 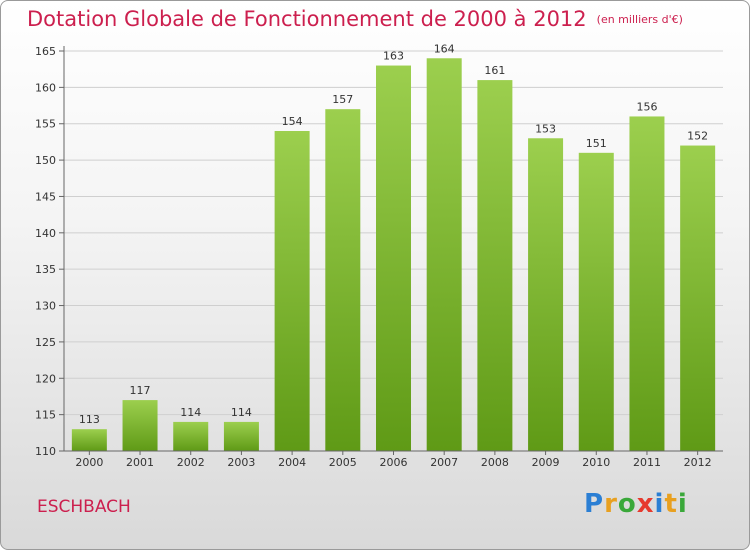 What do you see at coordinates (393, 56) in the screenshot?
I see `data-label-2006: 163` at bounding box center [393, 56].